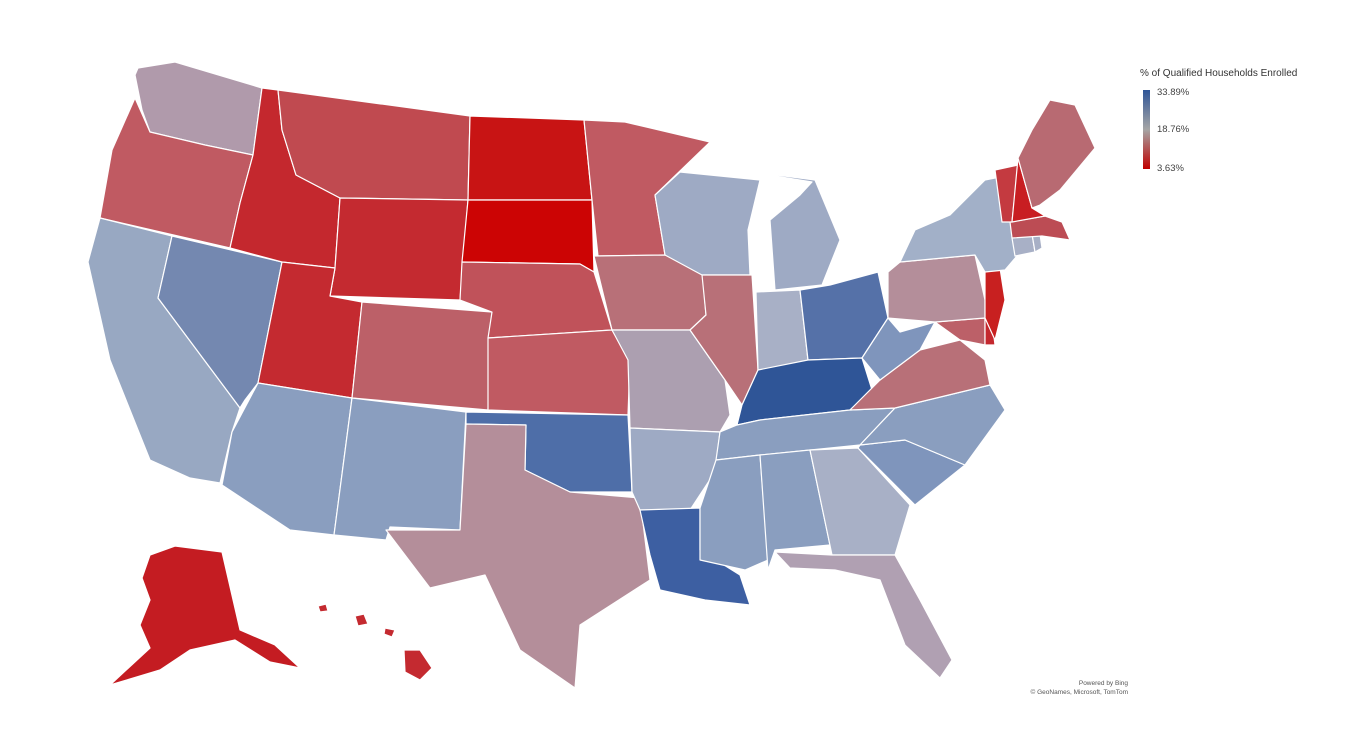 This screenshot has width=1355, height=751. Describe the element at coordinates (1146, 129) in the screenshot. I see `legend-color-scale` at that location.